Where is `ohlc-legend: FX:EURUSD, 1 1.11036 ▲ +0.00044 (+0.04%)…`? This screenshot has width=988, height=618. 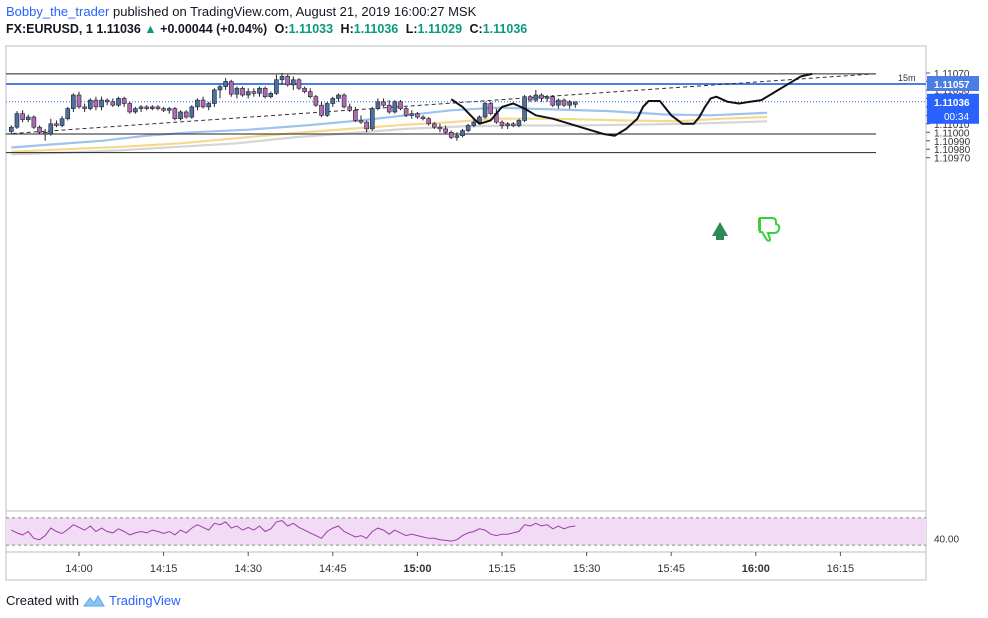 ohlc-legend: FX:EURUSD, 1 1.11036 ▲ +0.00044 (+0.04%)… is located at coordinates (266, 29).